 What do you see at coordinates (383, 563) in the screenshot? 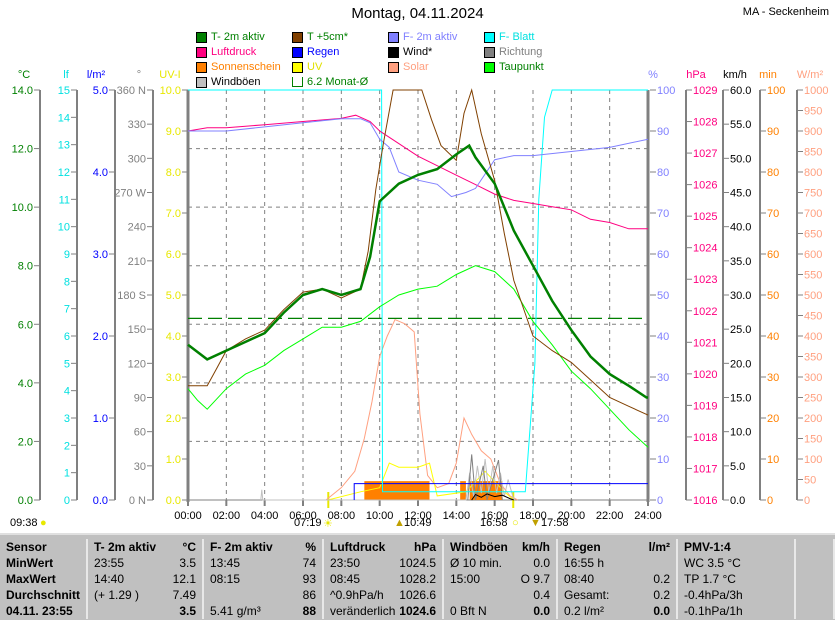
I see `table-row: 23:50 1024.5` at bounding box center [383, 563].